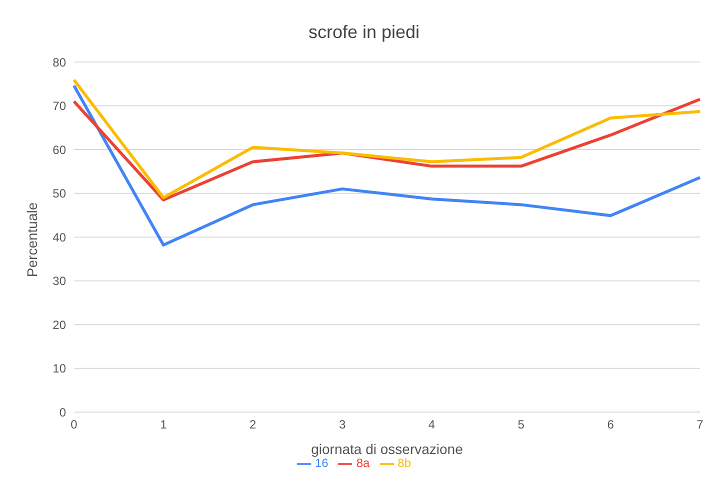 The height and width of the screenshot is (484, 728). I want to click on x-tick-label: 5, so click(521, 425).